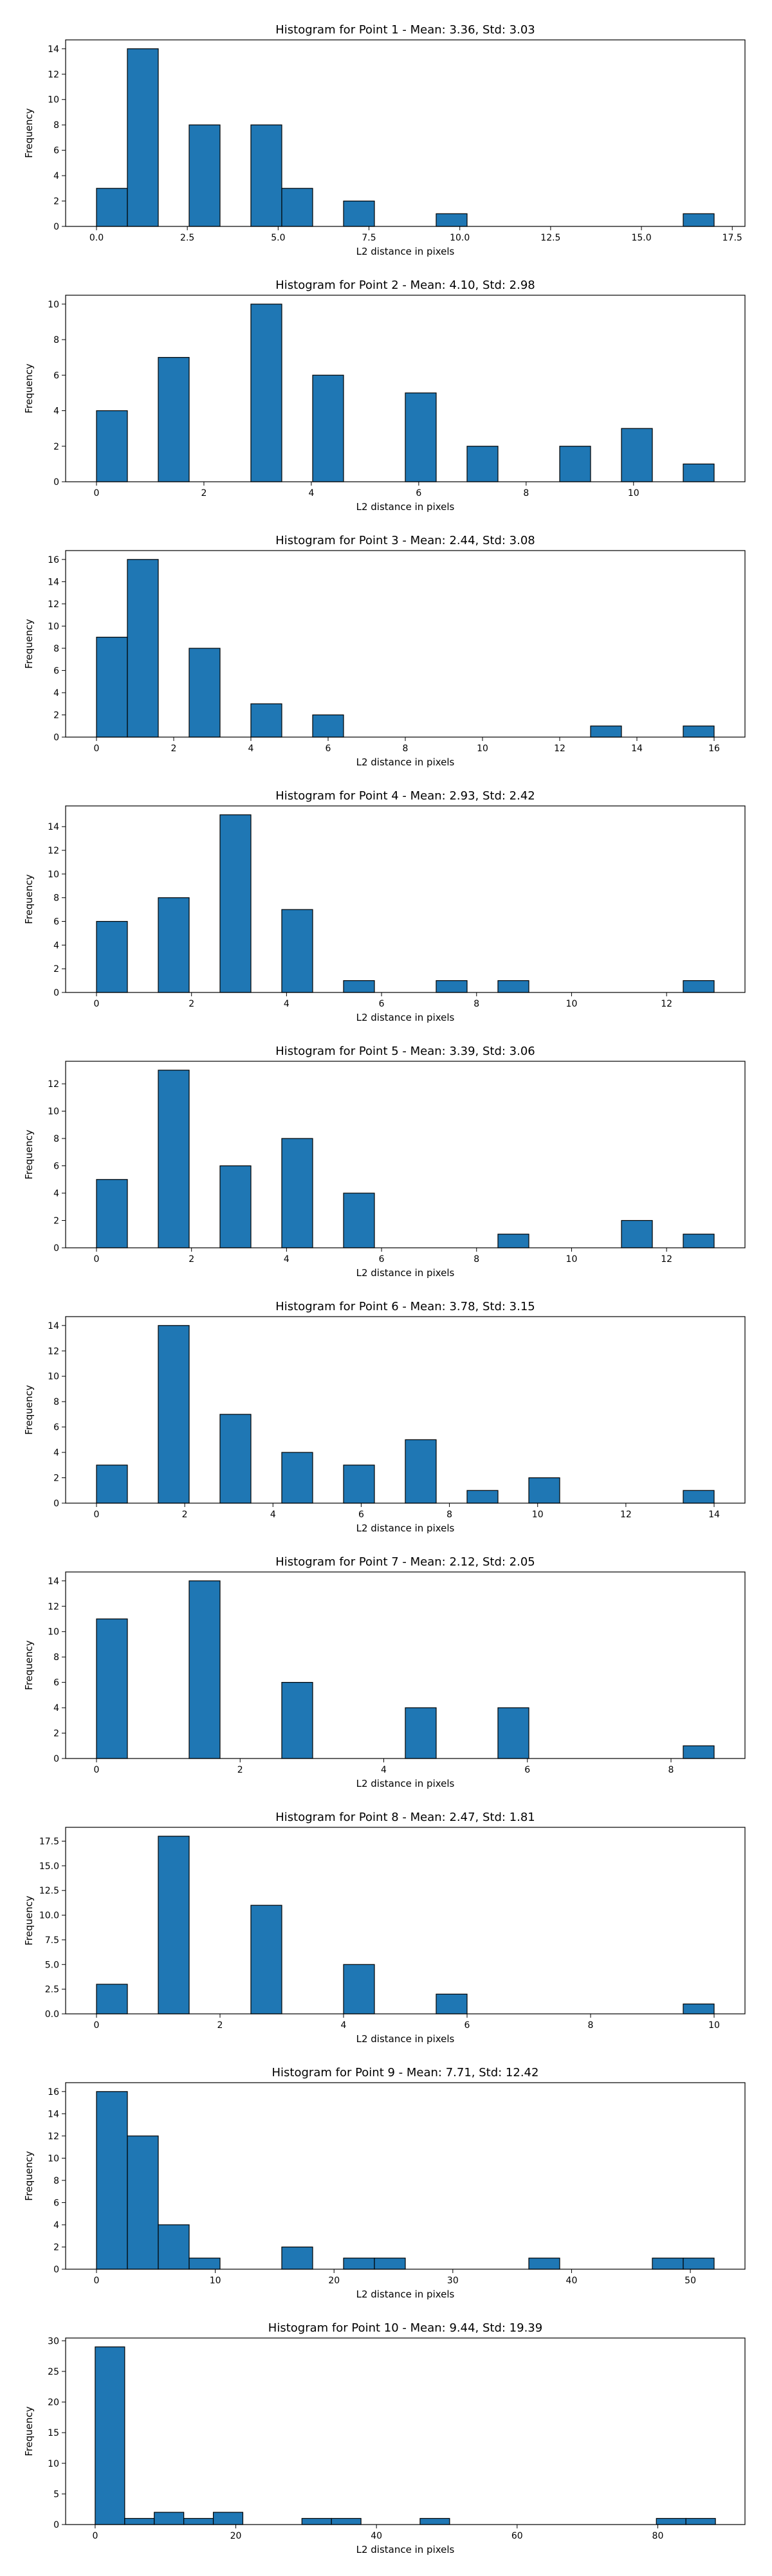 The width and height of the screenshot is (772, 2576). Describe the element at coordinates (49, 1841) in the screenshot. I see `y-tick-label: 17.5` at that location.